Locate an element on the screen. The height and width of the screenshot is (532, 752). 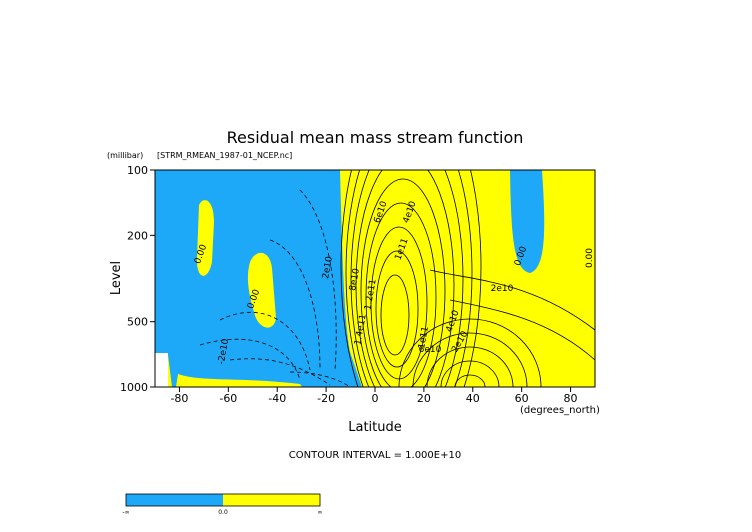
y-axis-title: Level is located at coordinates (116, 278).